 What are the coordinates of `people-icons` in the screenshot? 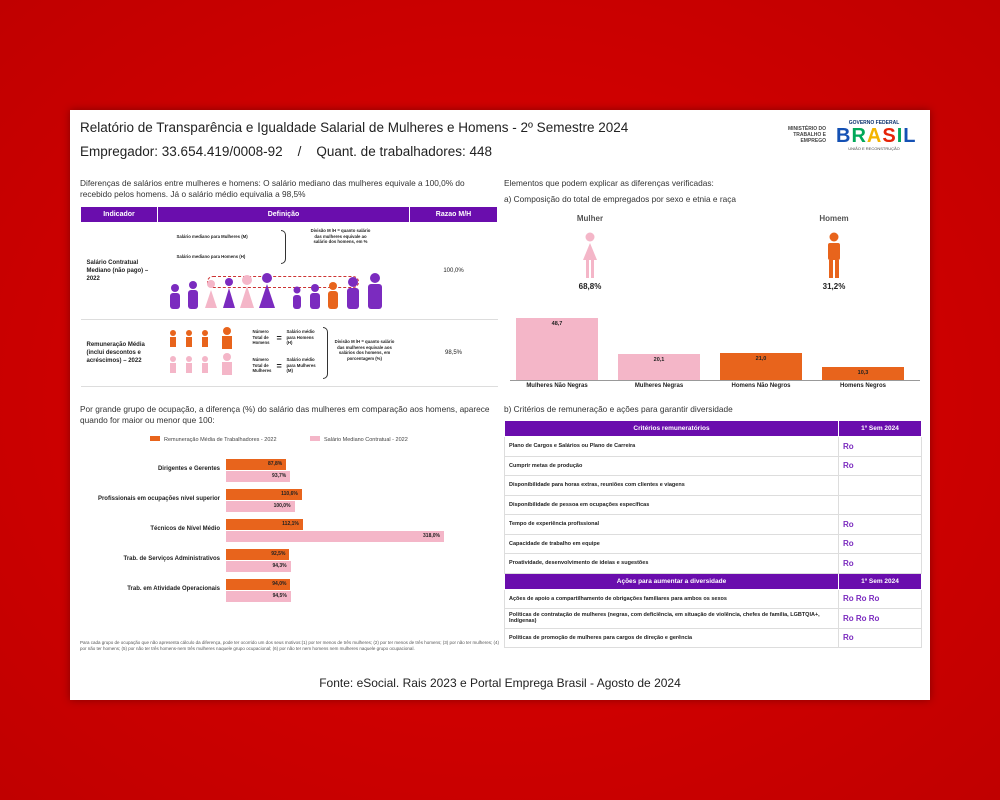 It's located at (275, 291).